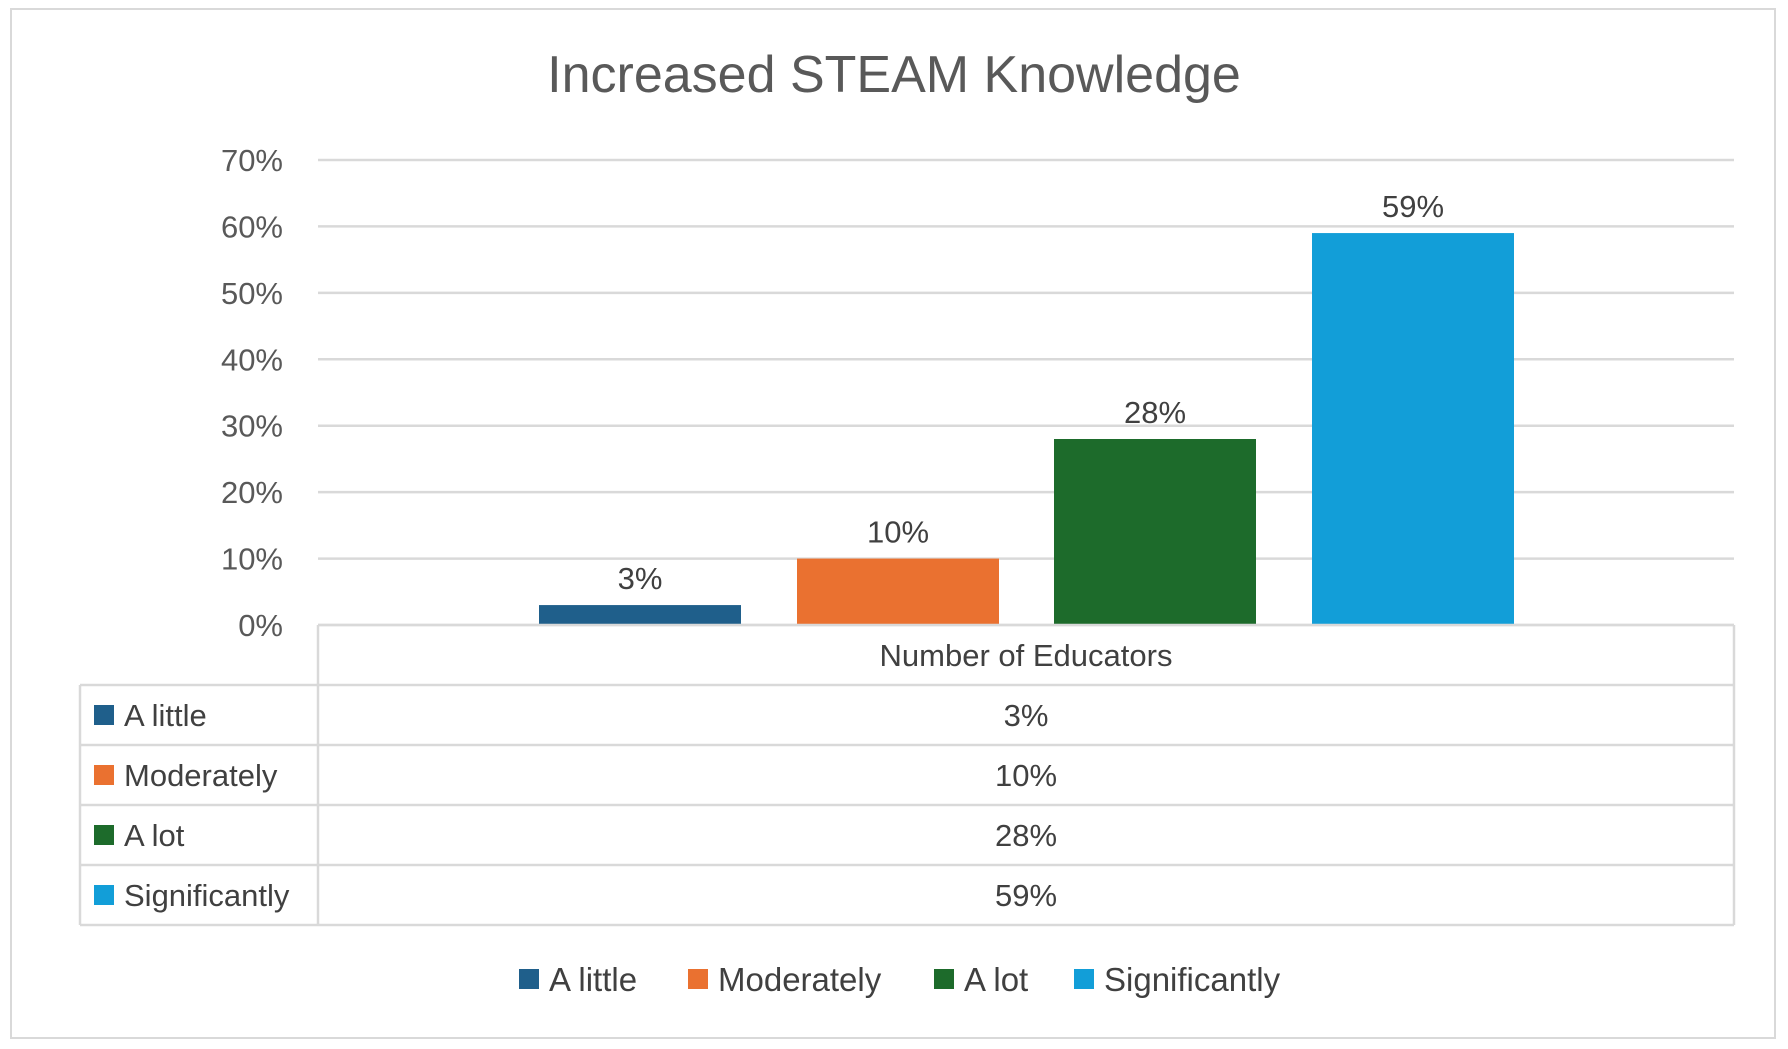 The height and width of the screenshot is (1049, 1788). I want to click on table-header-category: Number of Educators, so click(1026, 655).